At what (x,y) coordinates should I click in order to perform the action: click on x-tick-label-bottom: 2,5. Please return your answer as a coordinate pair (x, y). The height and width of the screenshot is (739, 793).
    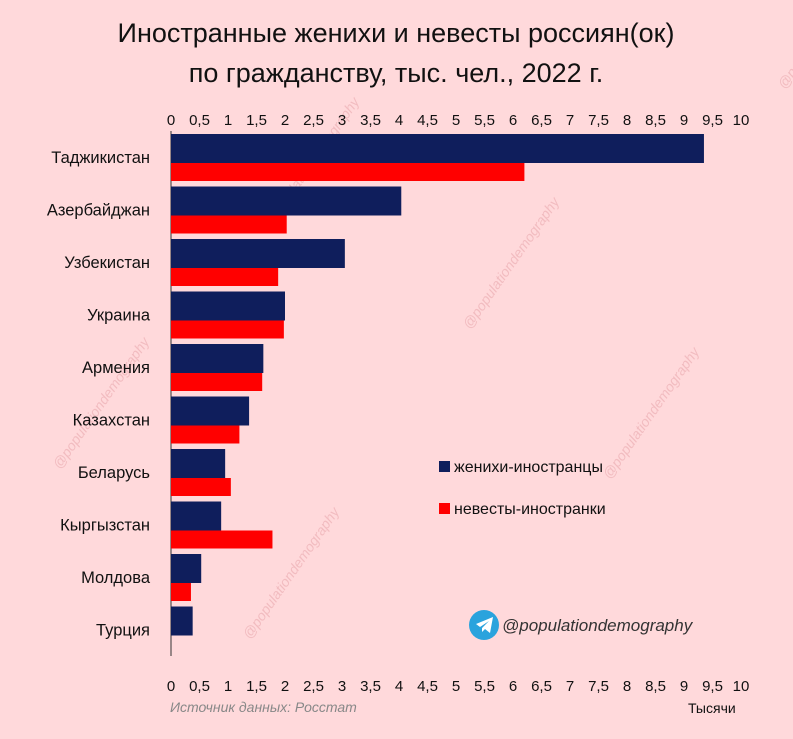
    Looking at the image, I should click on (313, 686).